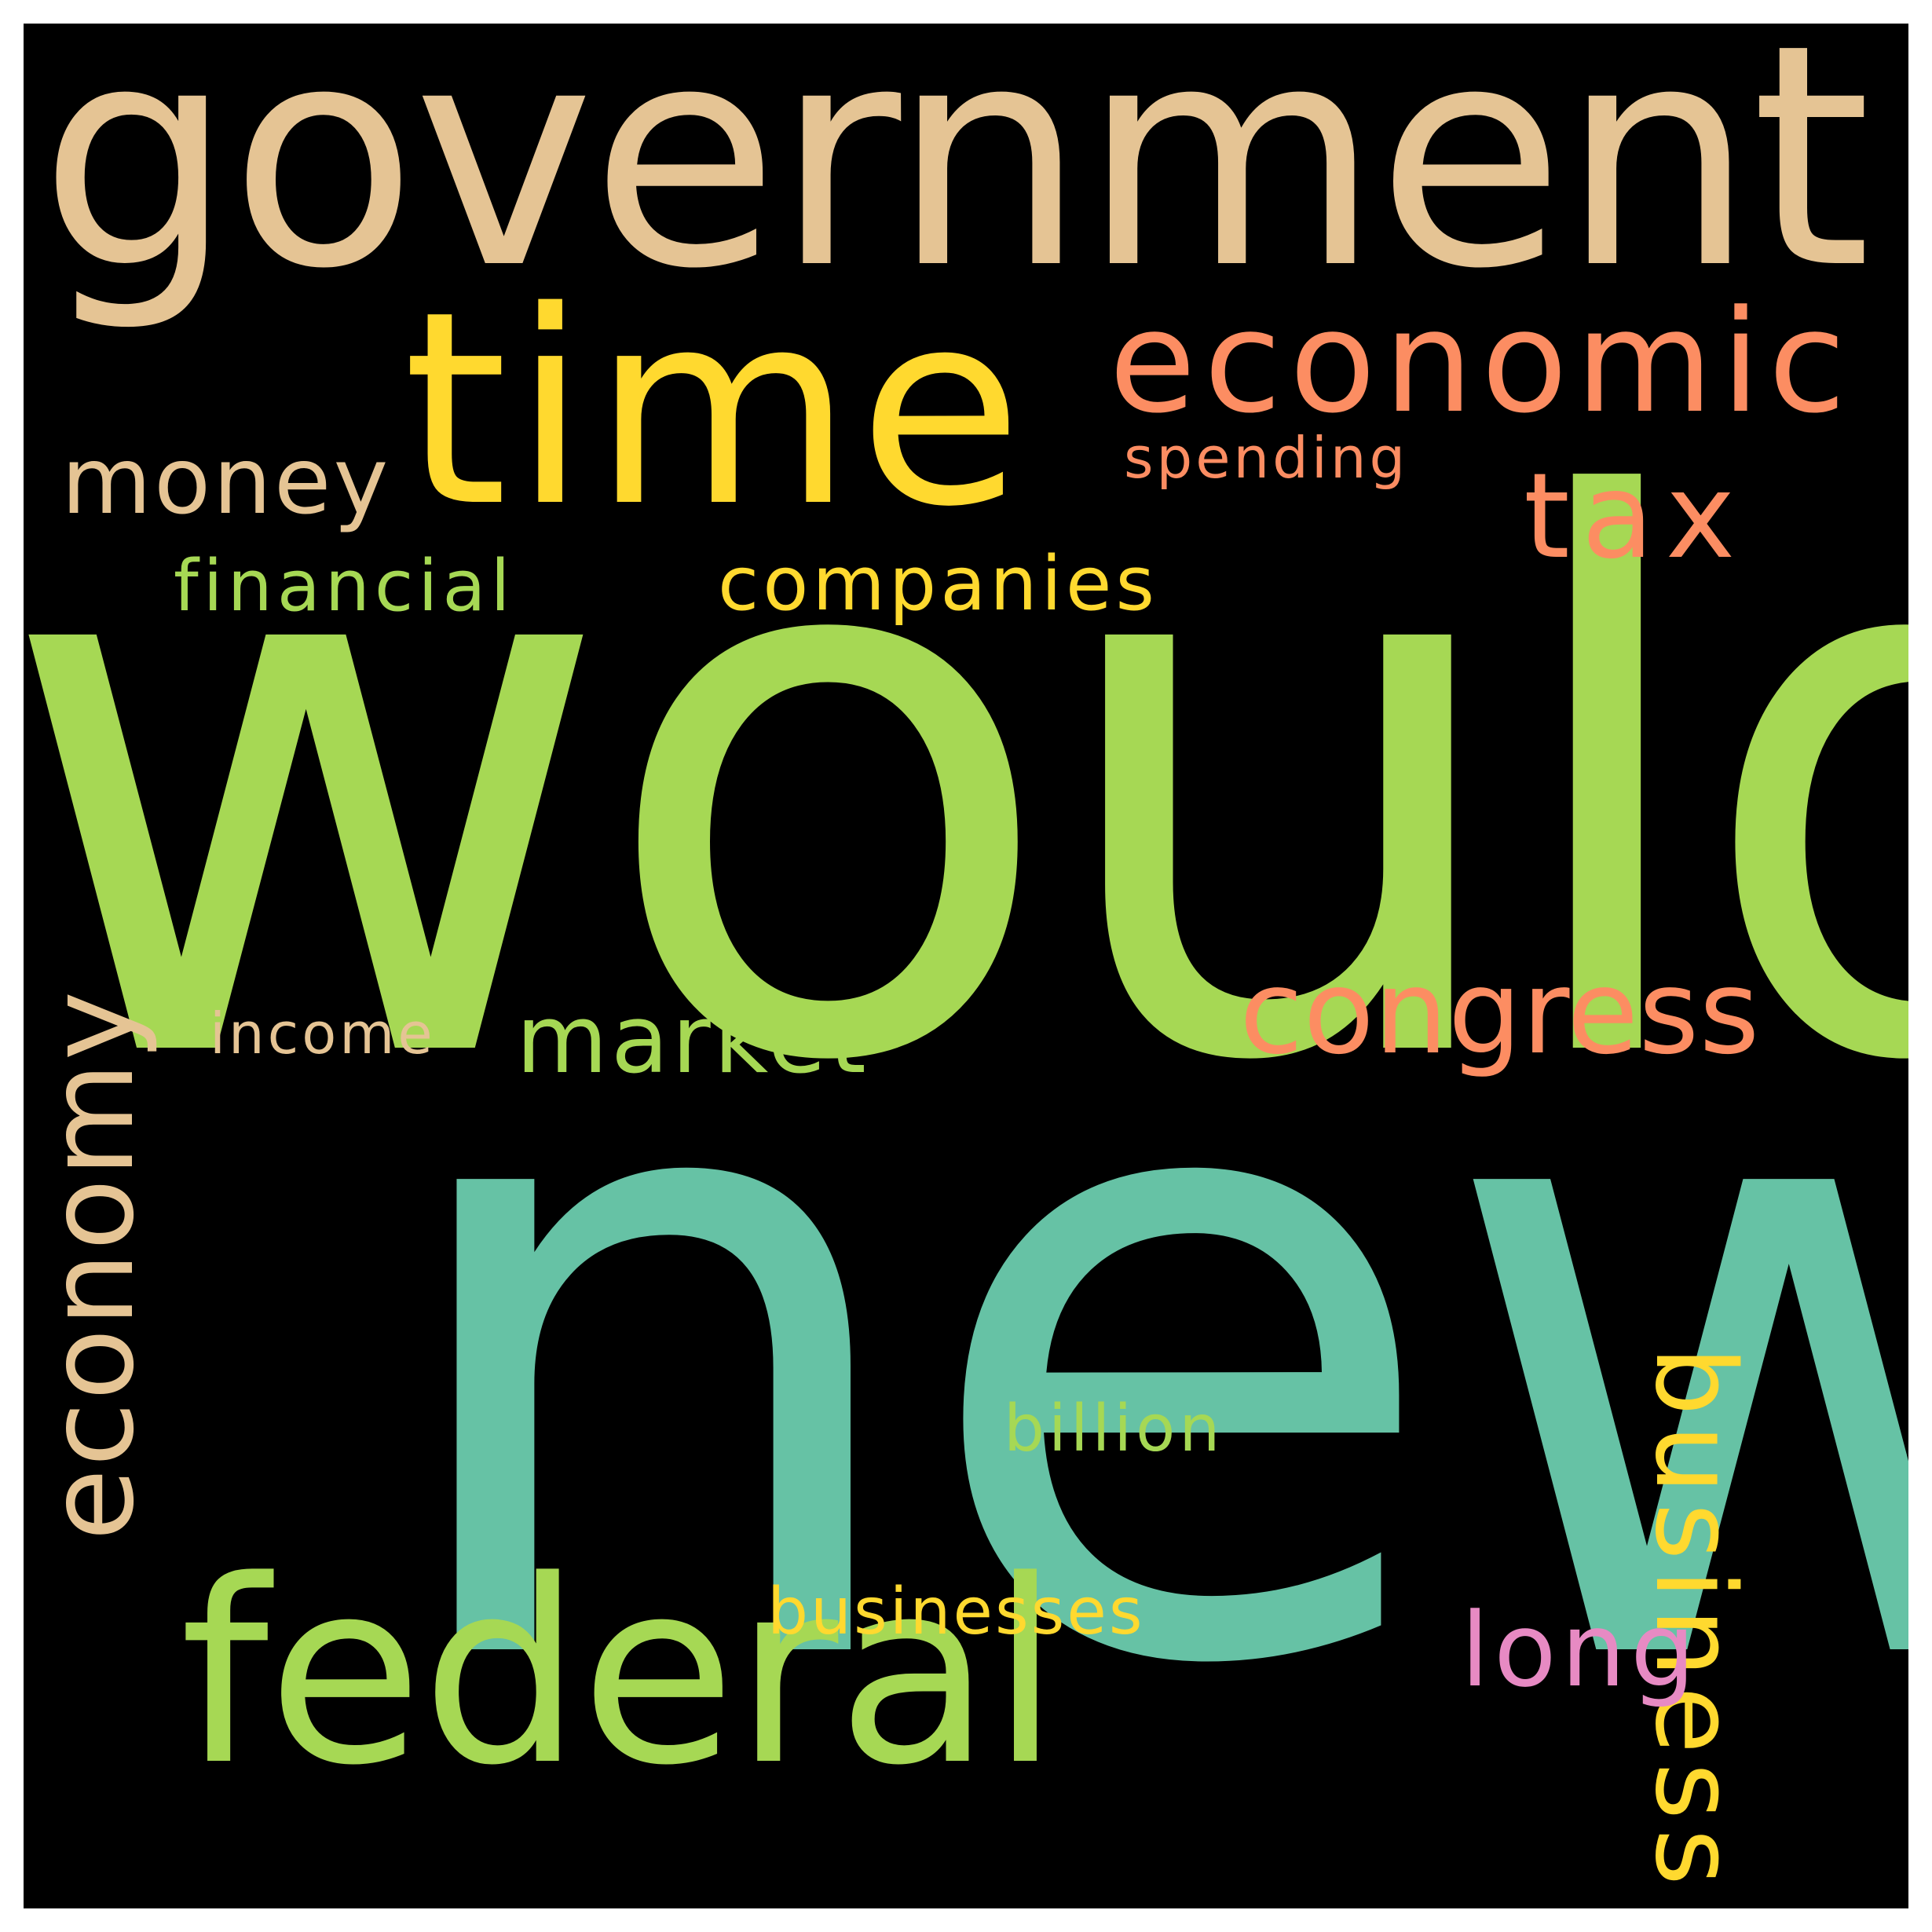 This screenshot has width=1932, height=1932. I want to click on word-tax: tax, so click(1635, 517).